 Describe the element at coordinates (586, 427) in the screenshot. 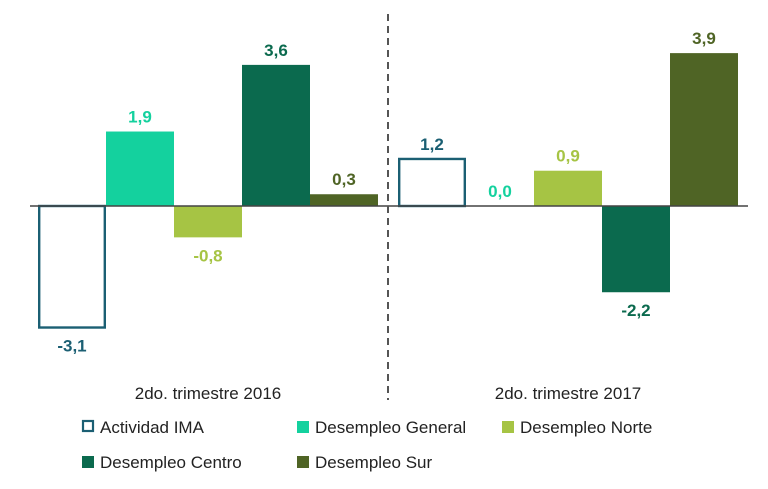

I see `legend-label: Desempleo Norte` at that location.